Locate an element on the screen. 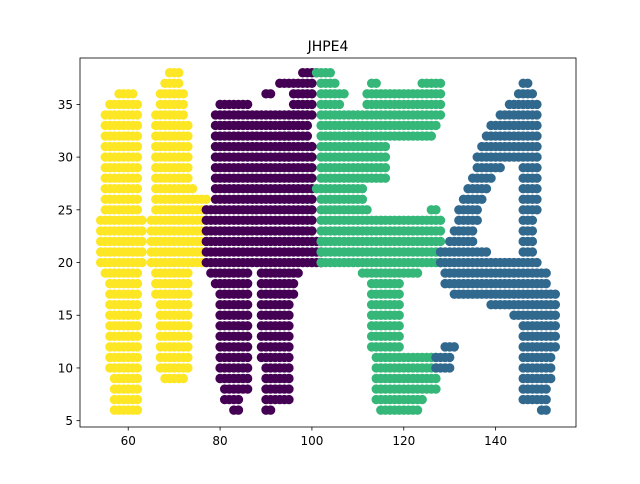 This screenshot has width=640, height=484. x-tick-label: 140 is located at coordinates (495, 441).